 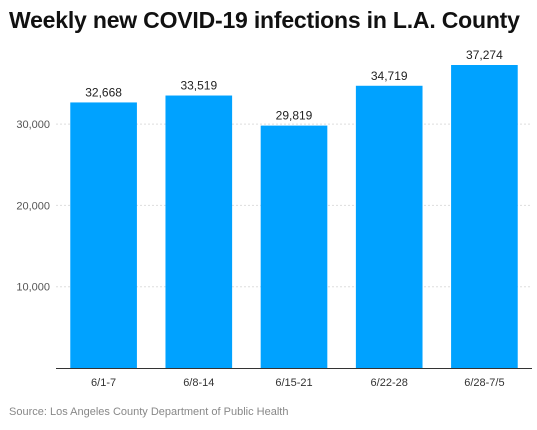 What do you see at coordinates (103, 383) in the screenshot?
I see `x-tick-label: 6/1-7` at bounding box center [103, 383].